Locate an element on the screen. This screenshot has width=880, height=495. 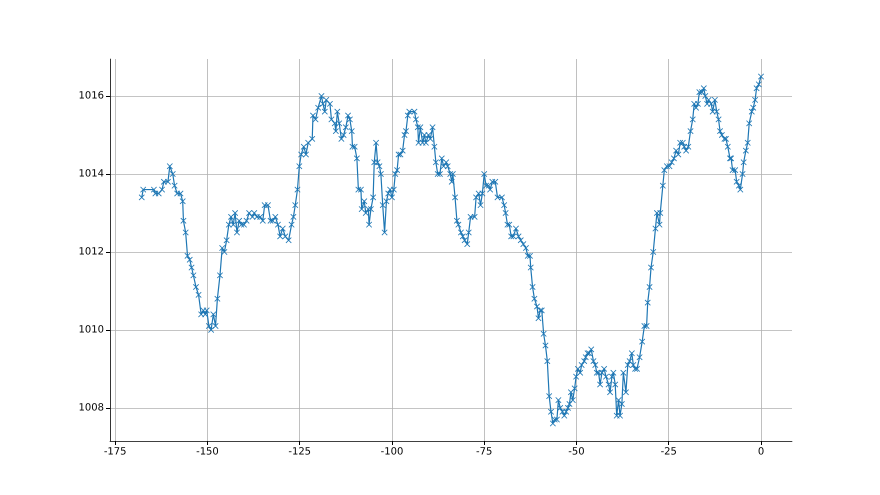
x-tick-label: -175 is located at coordinates (115, 452).